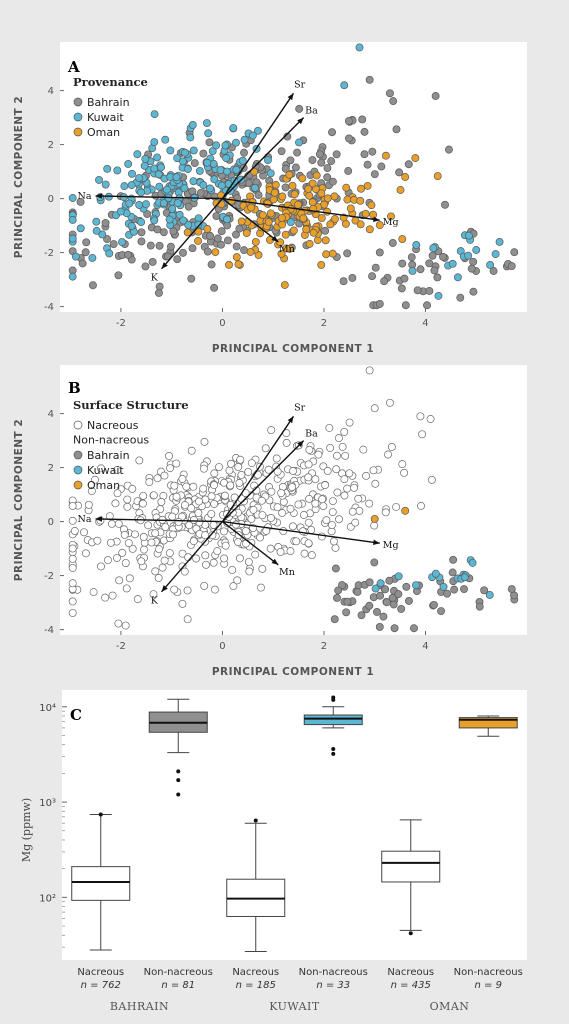 The height and width of the screenshot is (1024, 569). Describe the element at coordinates (425, 646) in the screenshot. I see `x-tick-label: 4` at that location.